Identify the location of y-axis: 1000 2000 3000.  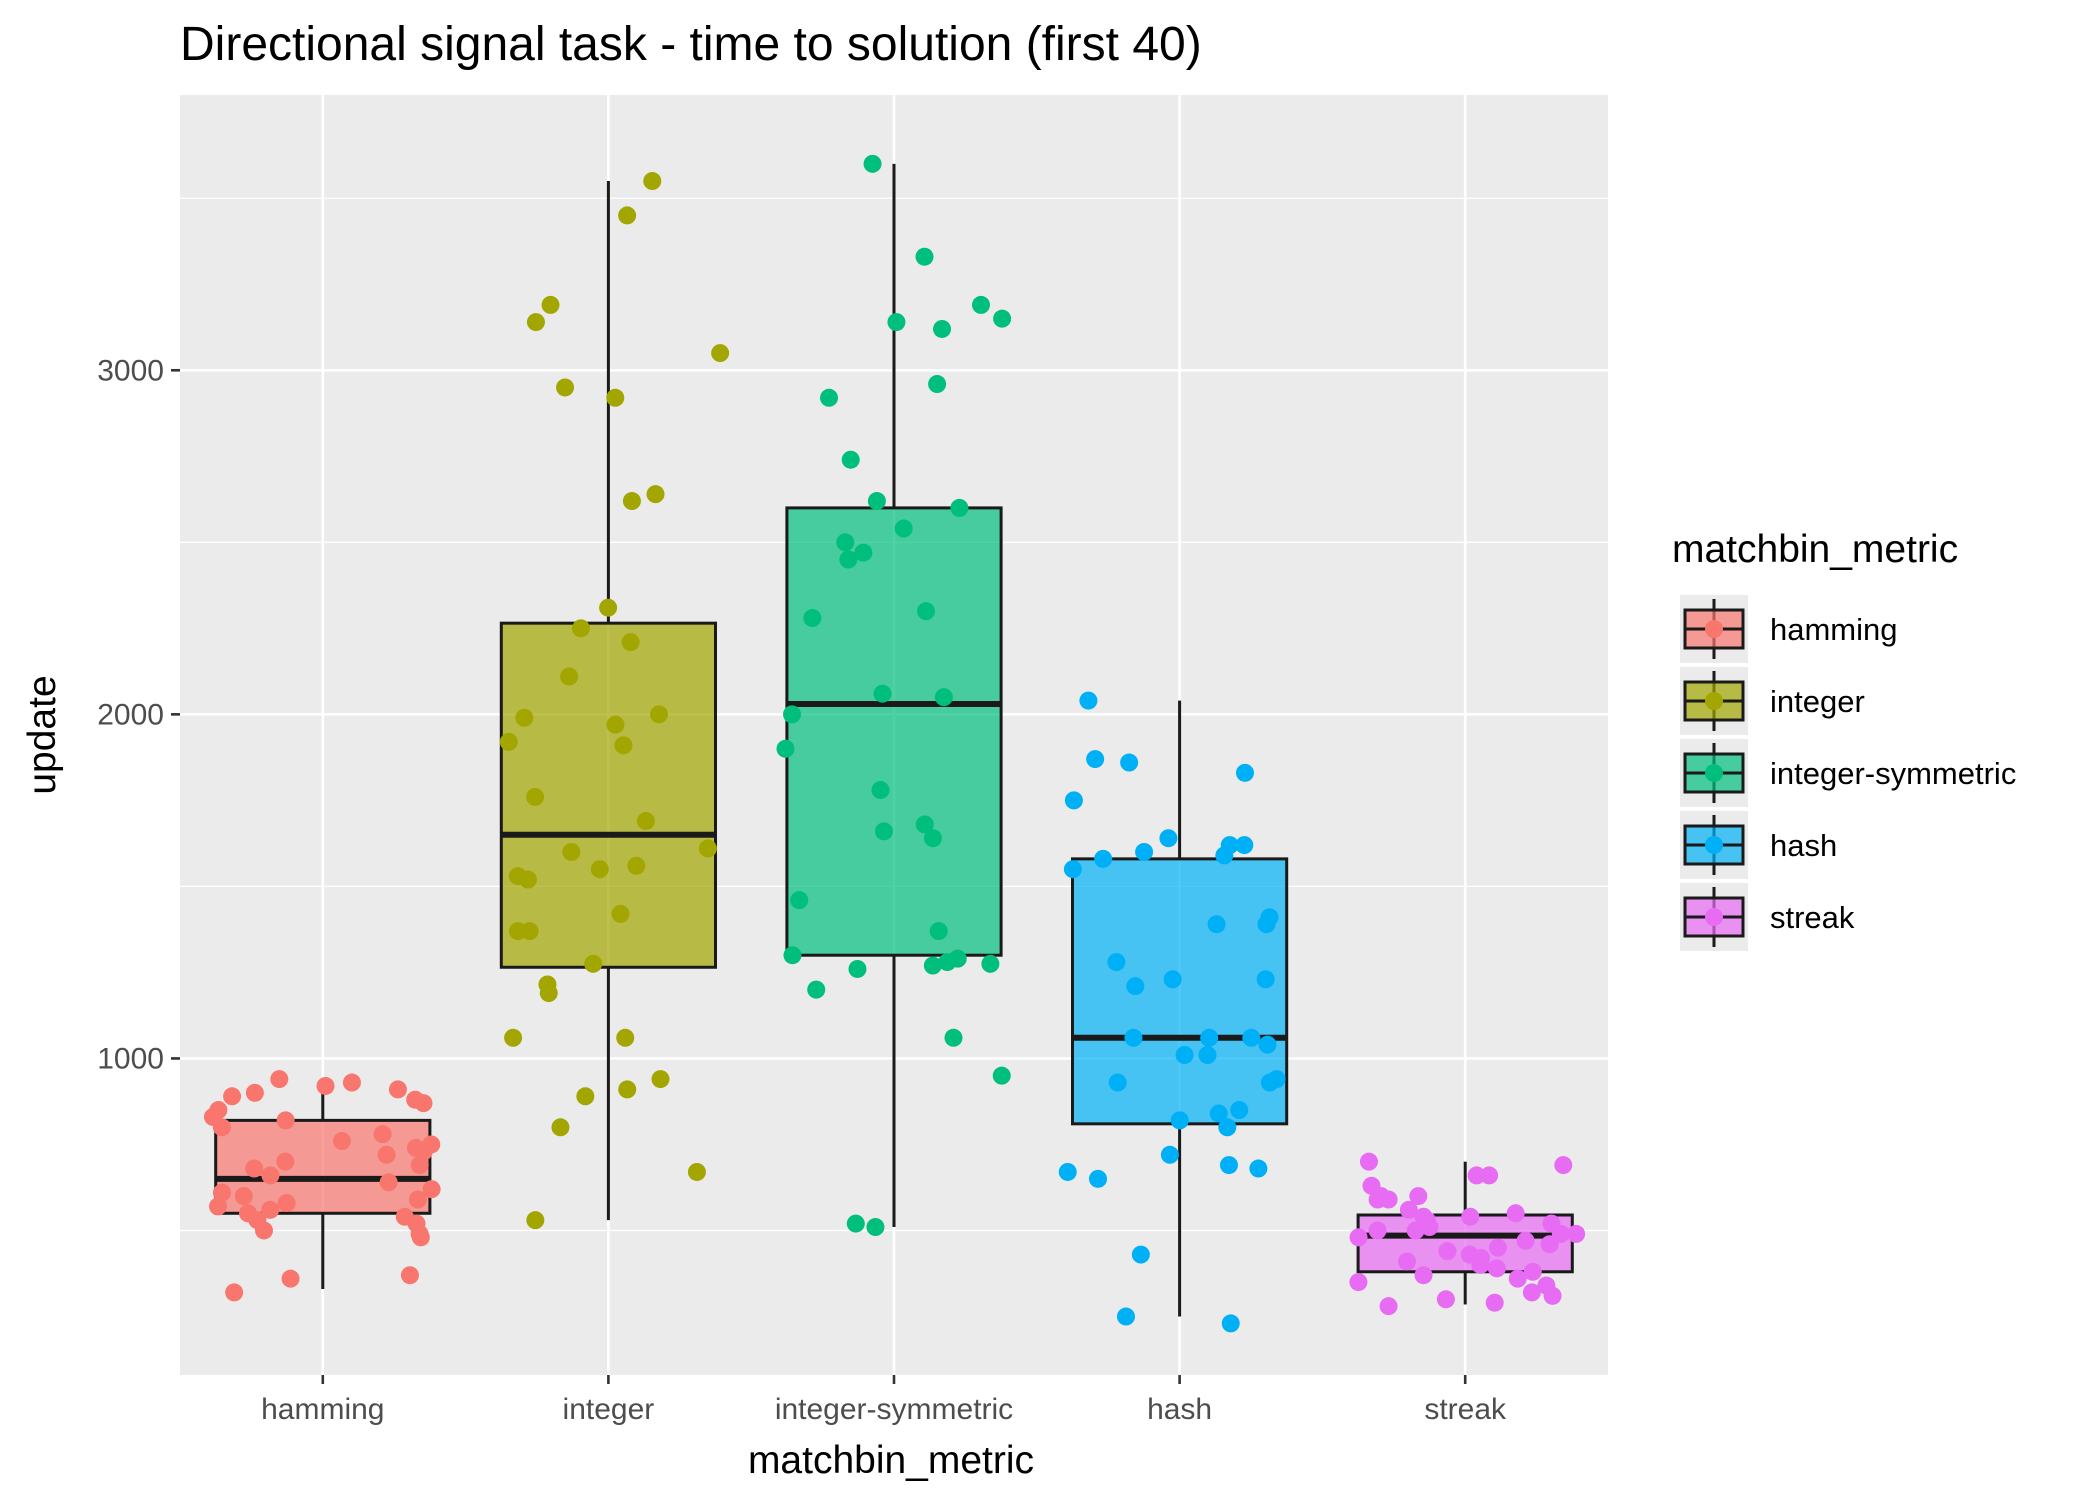
(138, 714).